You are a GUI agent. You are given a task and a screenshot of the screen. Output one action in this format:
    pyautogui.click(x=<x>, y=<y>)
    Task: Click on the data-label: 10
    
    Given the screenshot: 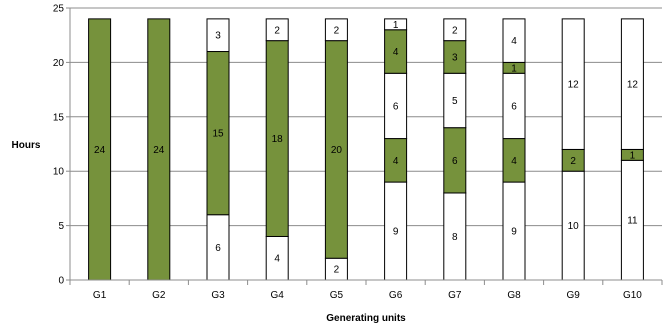 What is the action you would take?
    pyautogui.click(x=574, y=226)
    